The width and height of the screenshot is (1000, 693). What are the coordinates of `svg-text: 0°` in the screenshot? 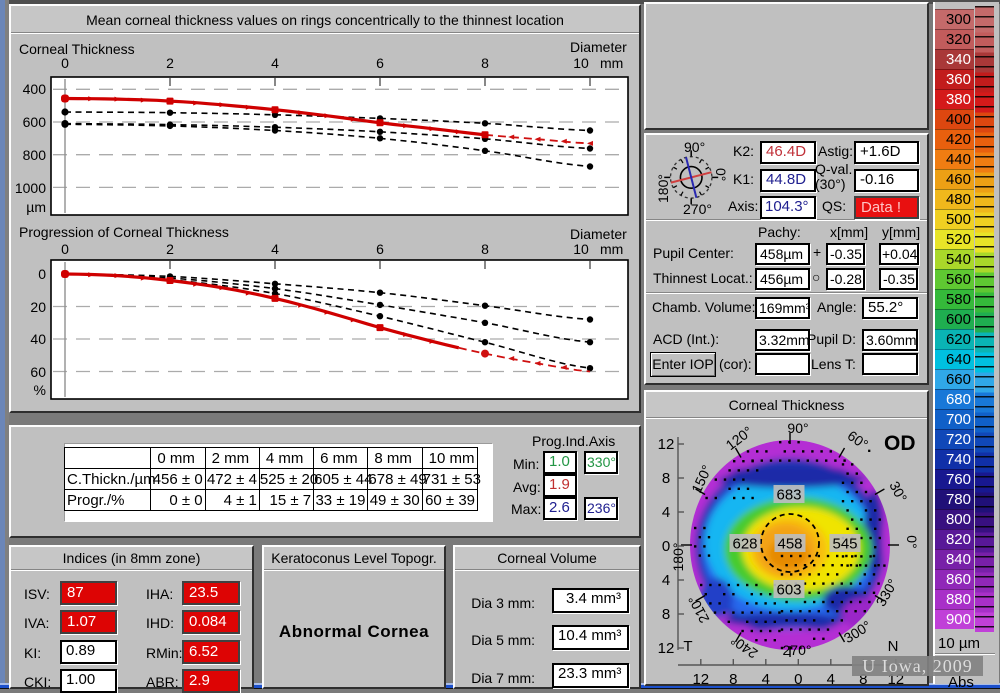 It's located at (912, 541).